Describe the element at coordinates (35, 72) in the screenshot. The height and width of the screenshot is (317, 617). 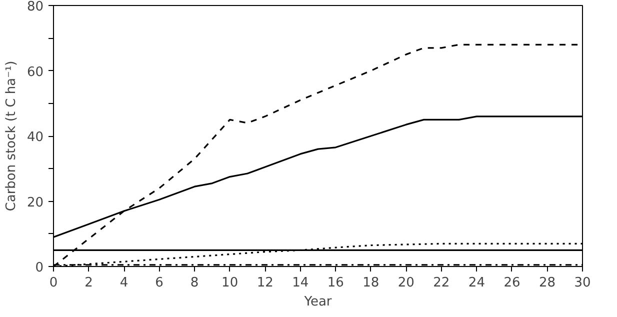
I see `y-tick-label: 60` at that location.